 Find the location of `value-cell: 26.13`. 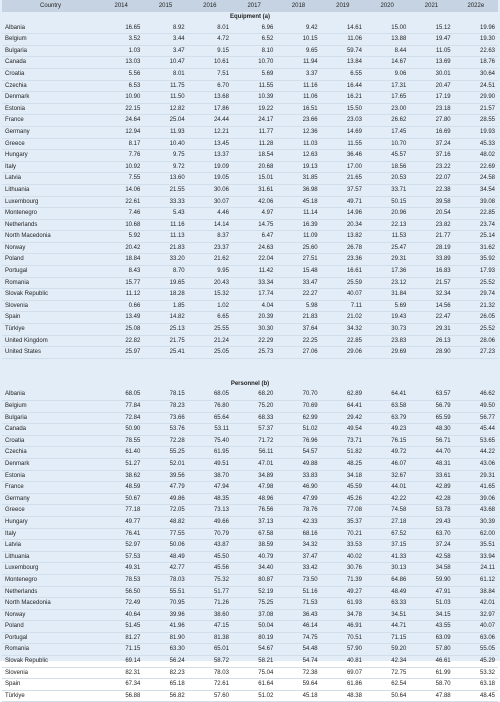

value-cell: 26.13 is located at coordinates (431, 341).